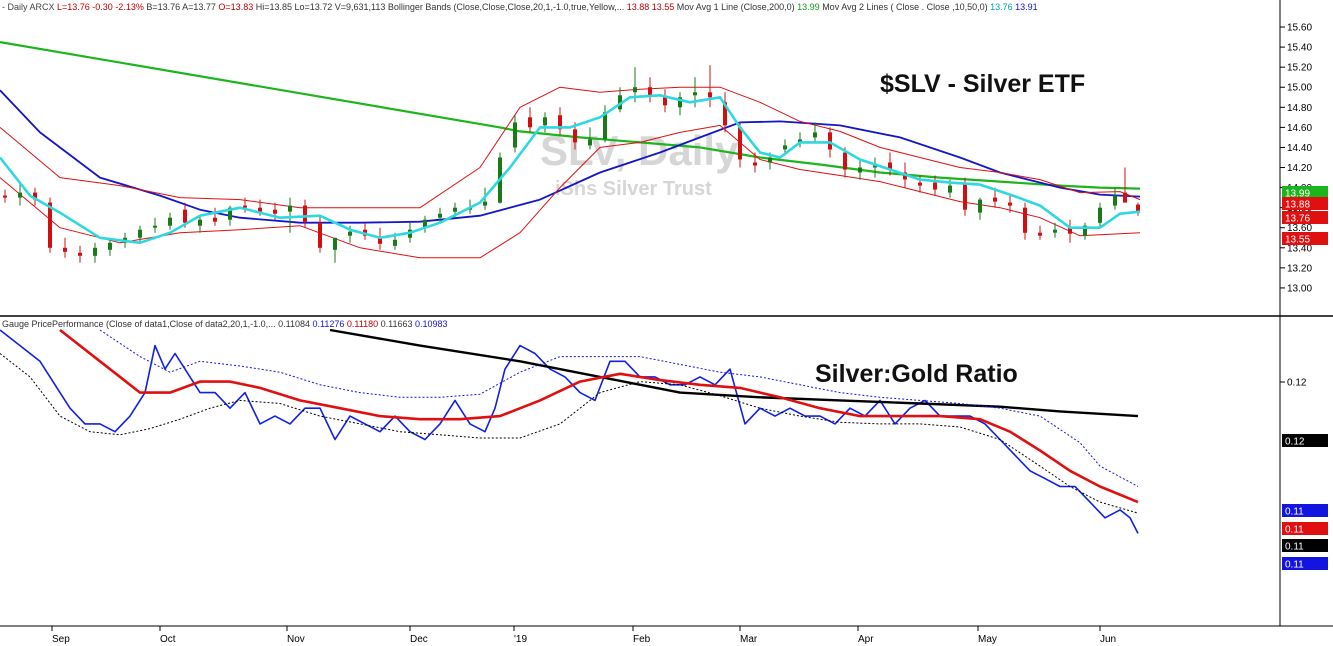 Image resolution: width=1333 pixels, height=646 pixels. I want to click on header-segment: 13.99, so click(809, 7).